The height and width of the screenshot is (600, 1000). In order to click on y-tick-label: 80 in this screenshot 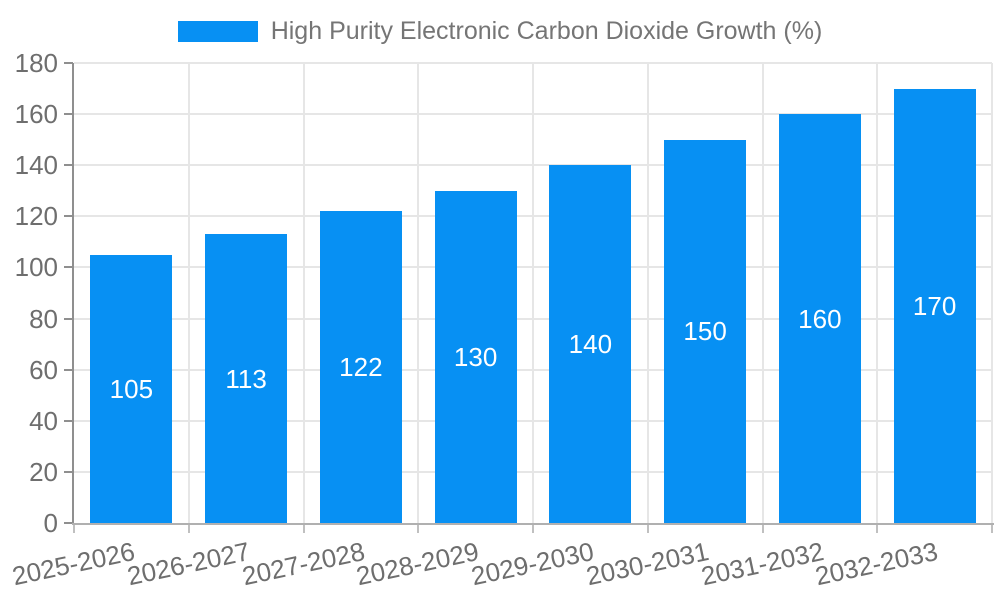, I will do `click(43, 318)`.